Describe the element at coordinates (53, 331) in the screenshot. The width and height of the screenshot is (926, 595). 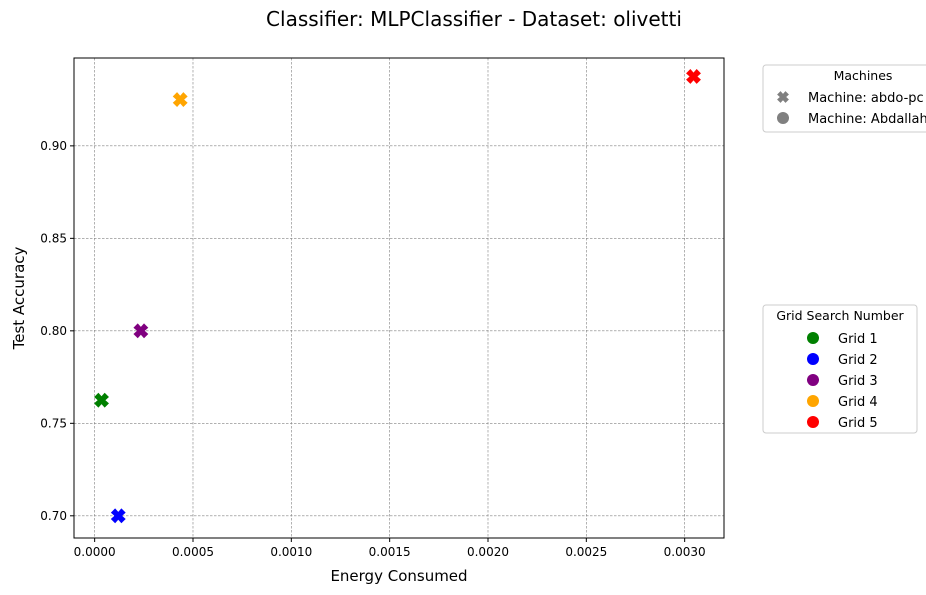
I see `y-tick-label: 0.80` at that location.